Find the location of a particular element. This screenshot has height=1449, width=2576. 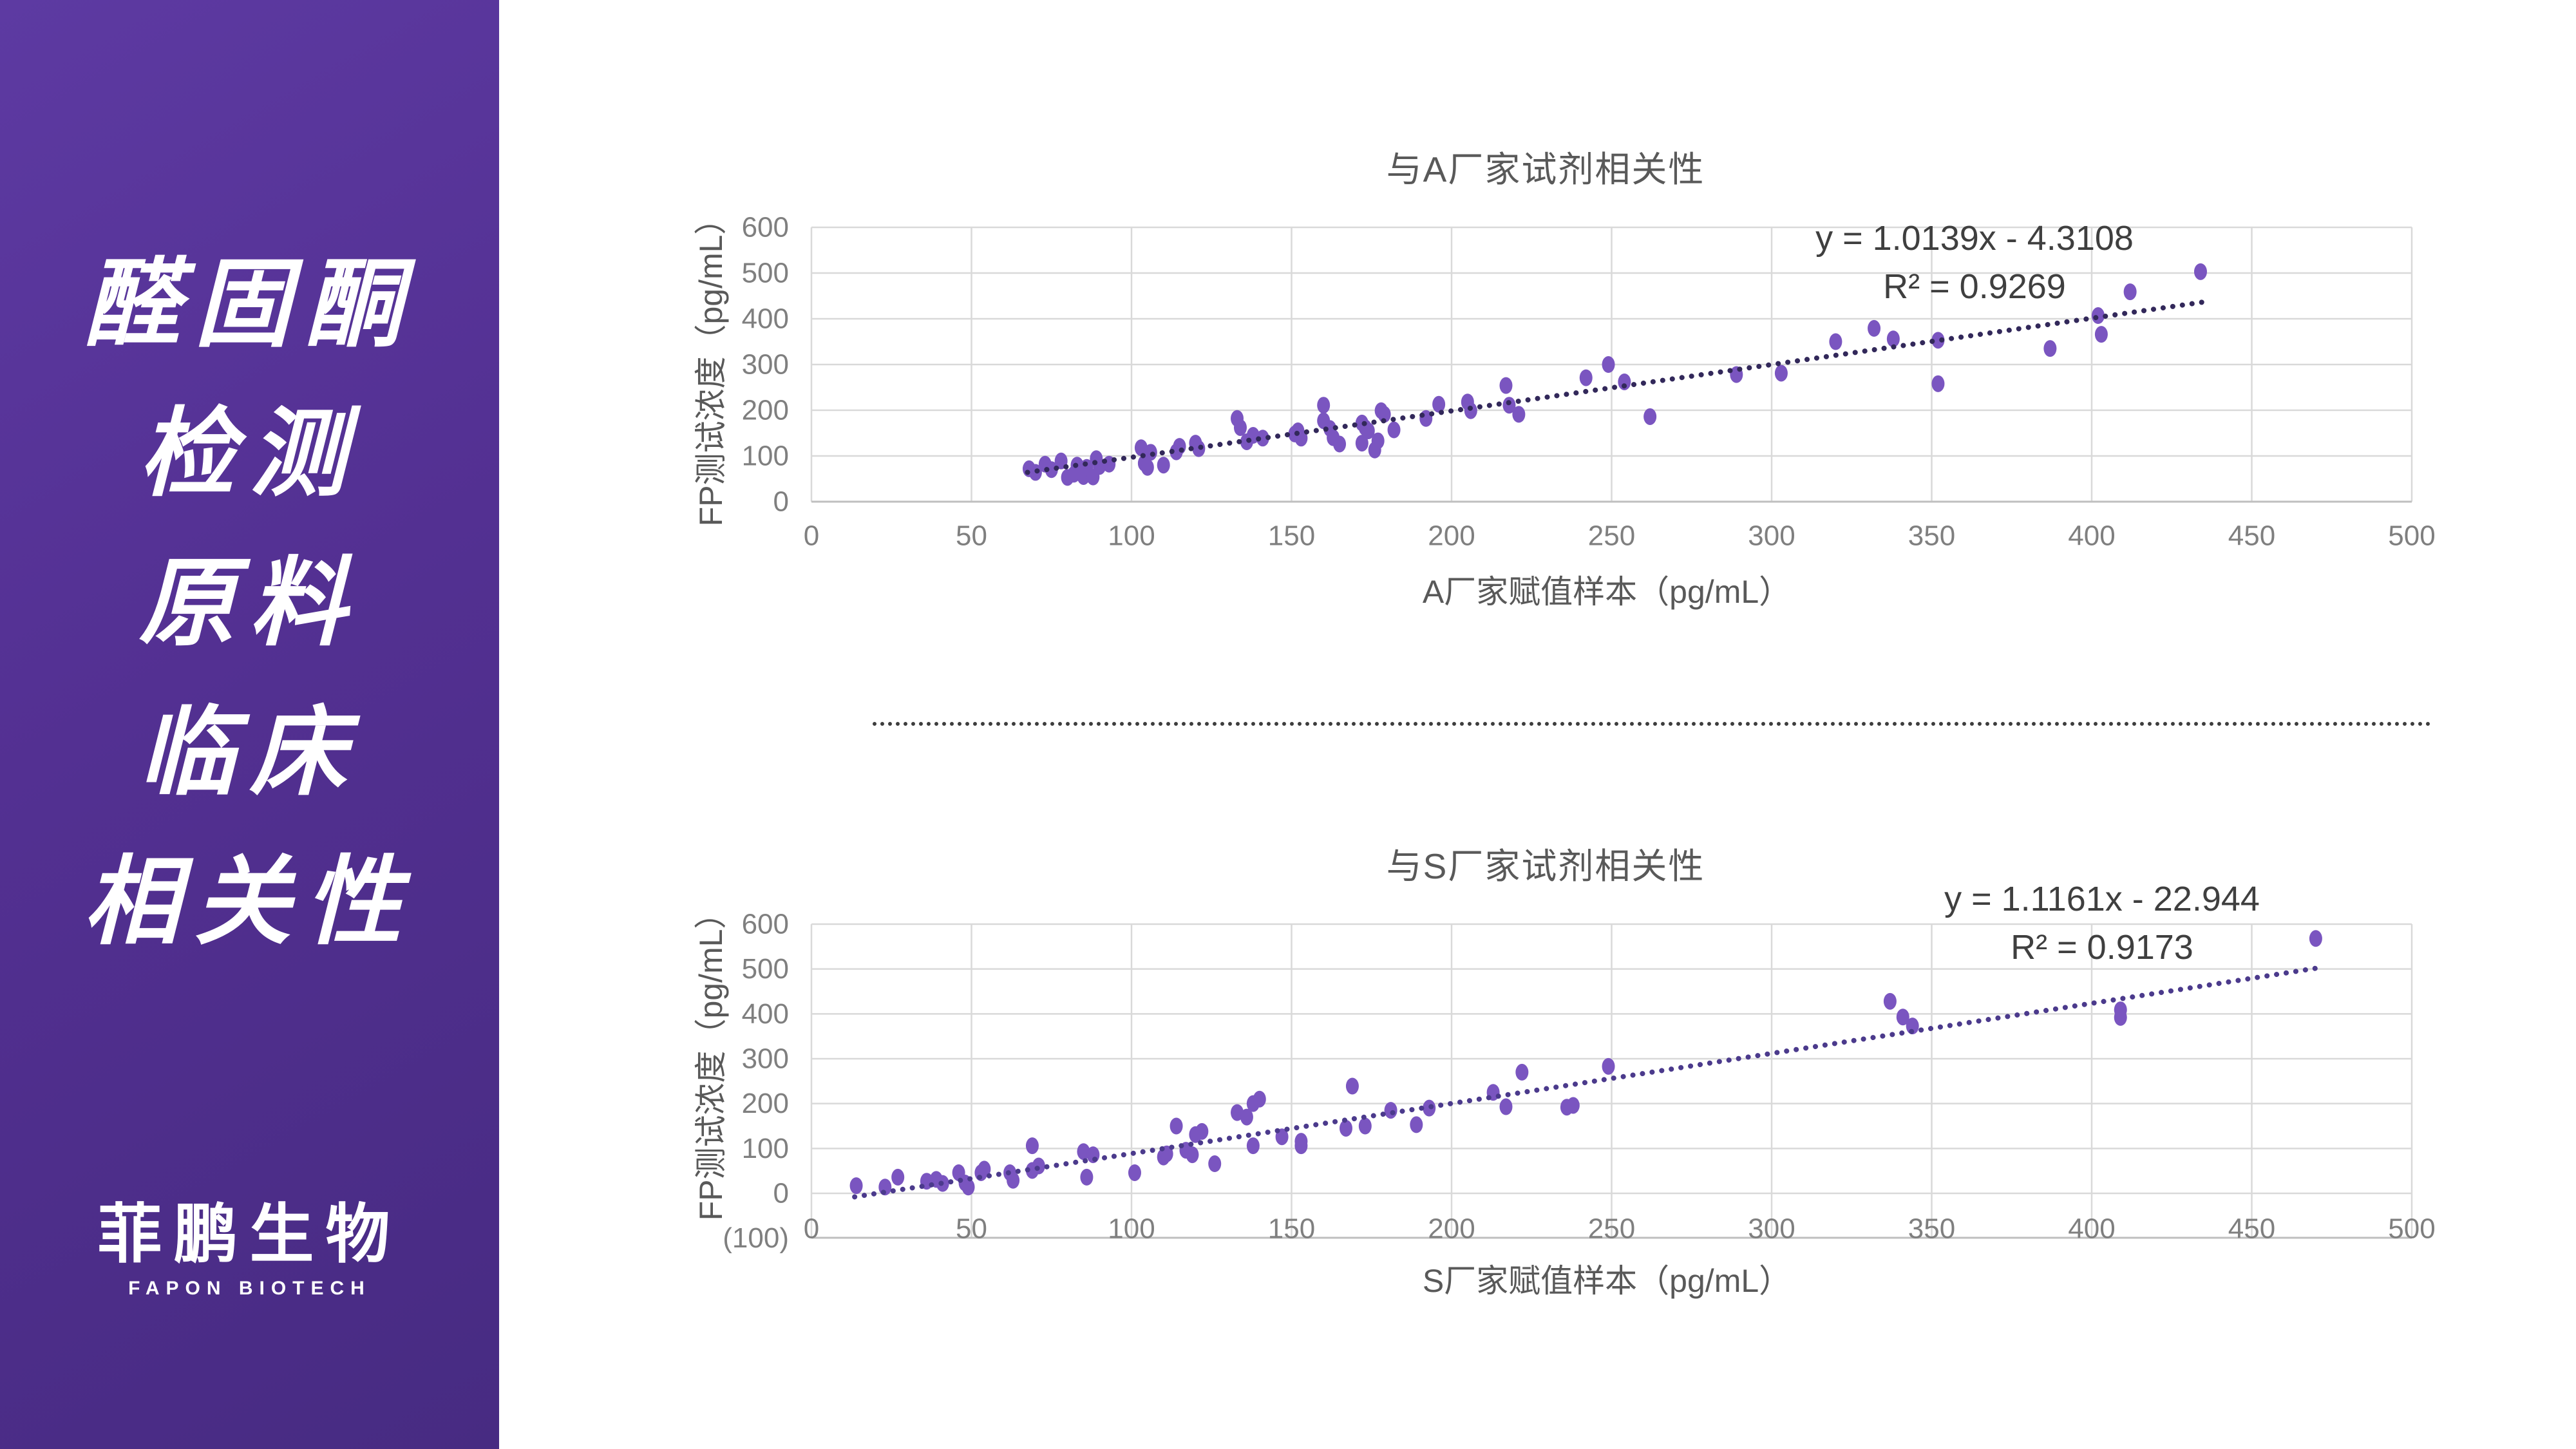

svg-text: 100 is located at coordinates (1131, 536).